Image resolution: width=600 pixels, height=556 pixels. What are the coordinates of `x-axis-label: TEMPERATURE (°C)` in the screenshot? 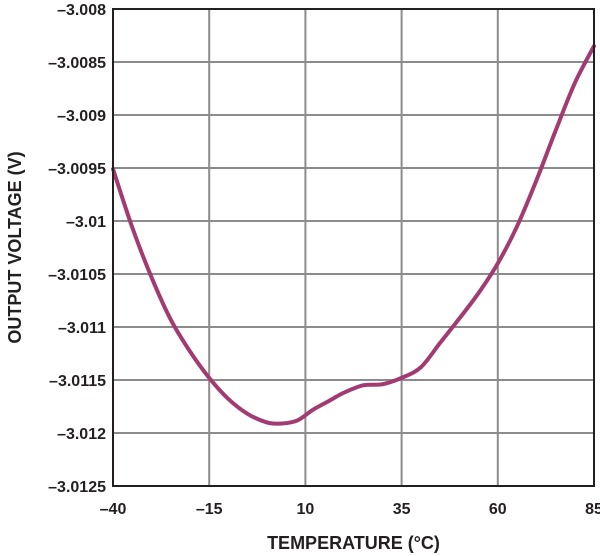 It's located at (353, 543).